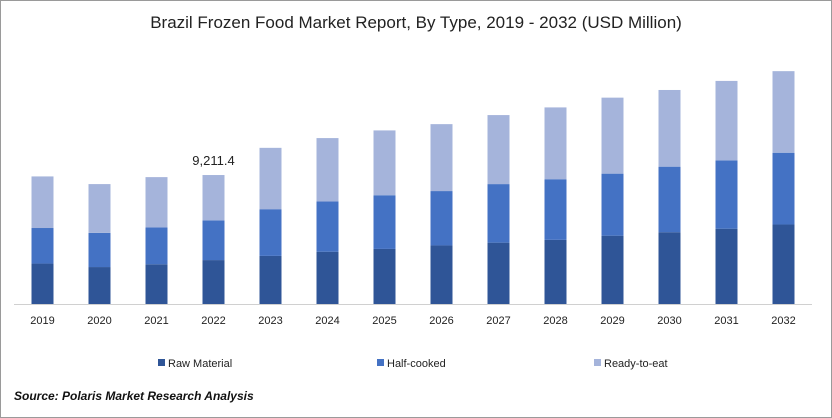 The width and height of the screenshot is (832, 418). I want to click on legend-label-half-cooked: Half-cooked, so click(416, 364).